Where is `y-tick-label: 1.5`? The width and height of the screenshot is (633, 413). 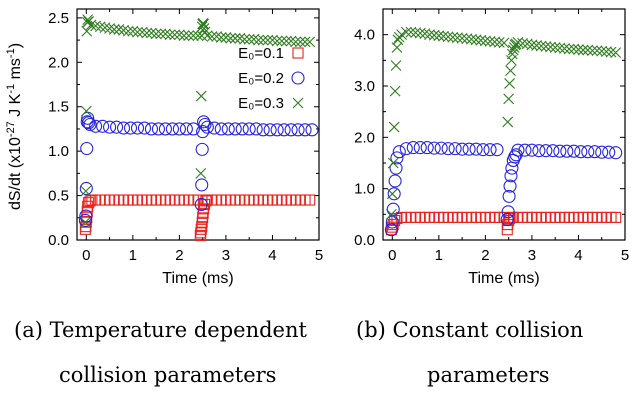
y-tick-label: 1.5 is located at coordinates (58, 107).